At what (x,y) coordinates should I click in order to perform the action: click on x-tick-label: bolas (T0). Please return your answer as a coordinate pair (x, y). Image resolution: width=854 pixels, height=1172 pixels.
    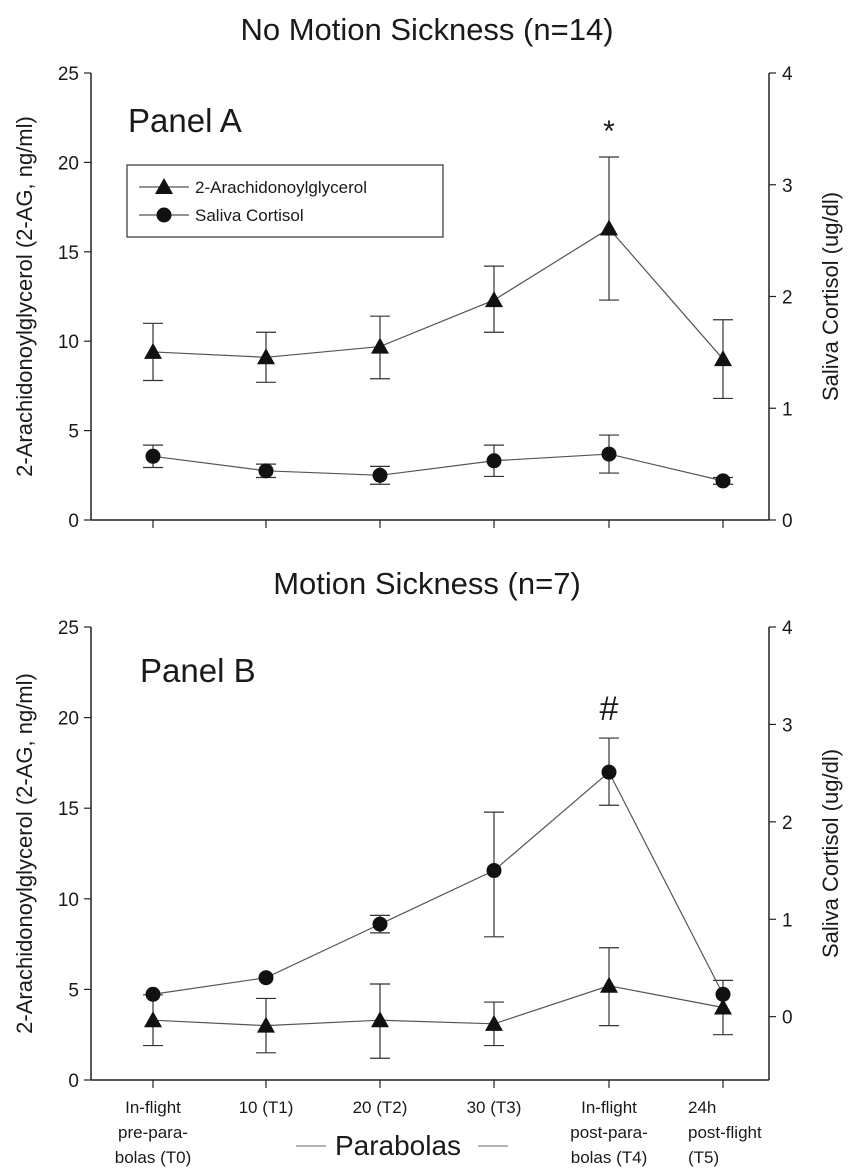
    Looking at the image, I should click on (153, 1157).